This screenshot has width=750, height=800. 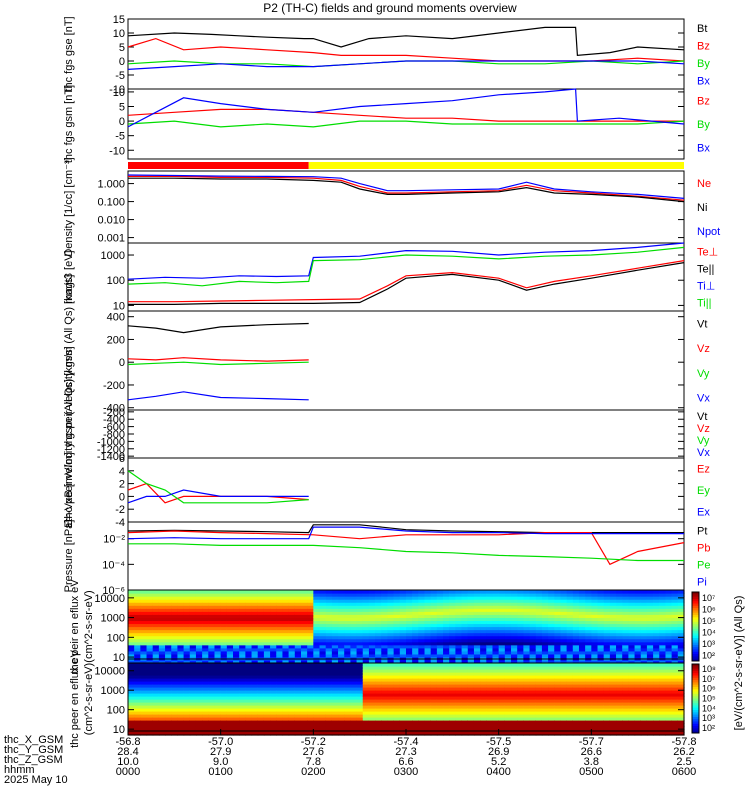 What do you see at coordinates (406, 41) in the screenshot?
I see `series-line-Bt` at bounding box center [406, 41].